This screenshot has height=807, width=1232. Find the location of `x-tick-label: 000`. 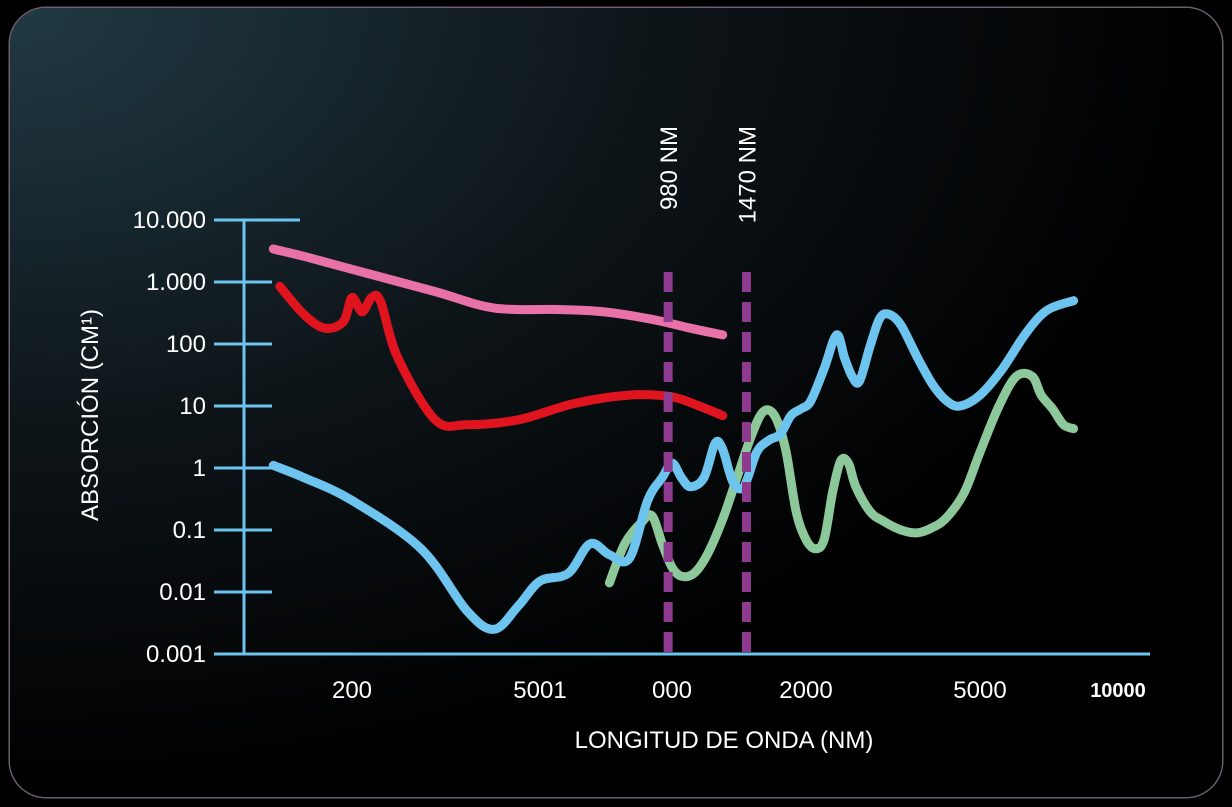

x-tick-label: 000 is located at coordinates (672, 690).